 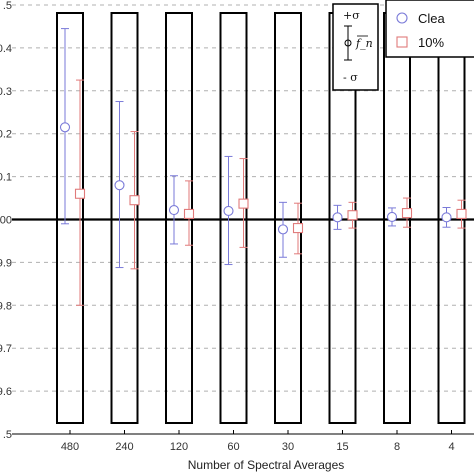 I want to click on y-tick-label: 0.4, so click(x=6, y=49).